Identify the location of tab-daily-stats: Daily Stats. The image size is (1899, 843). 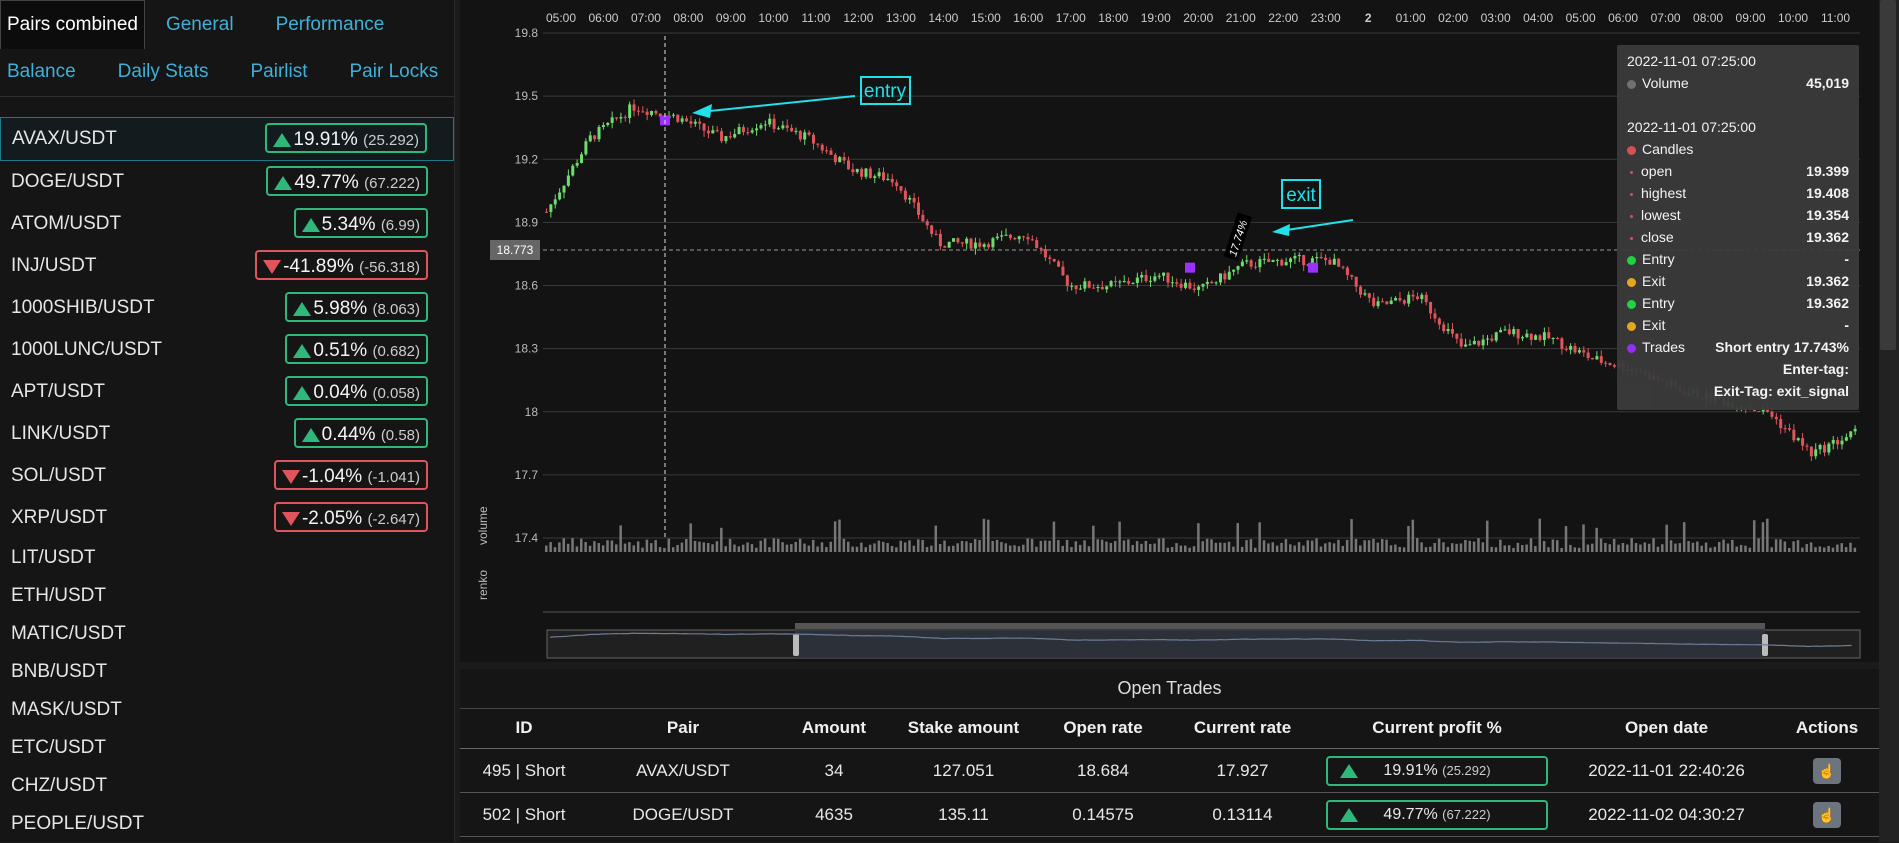
(163, 71).